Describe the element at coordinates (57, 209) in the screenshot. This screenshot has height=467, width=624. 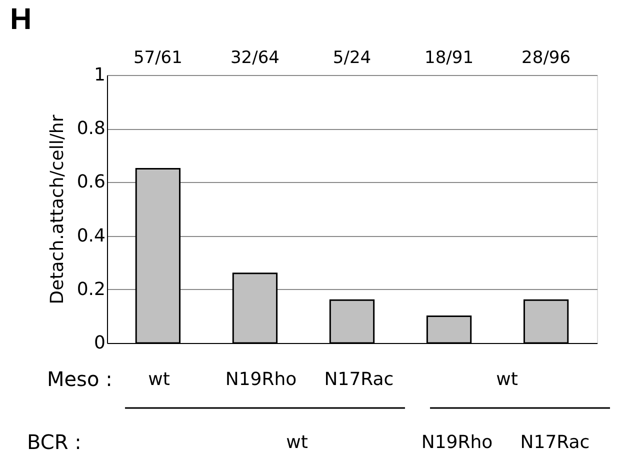
I see `y-axis-title: Detach.attach/cell/hr` at that location.